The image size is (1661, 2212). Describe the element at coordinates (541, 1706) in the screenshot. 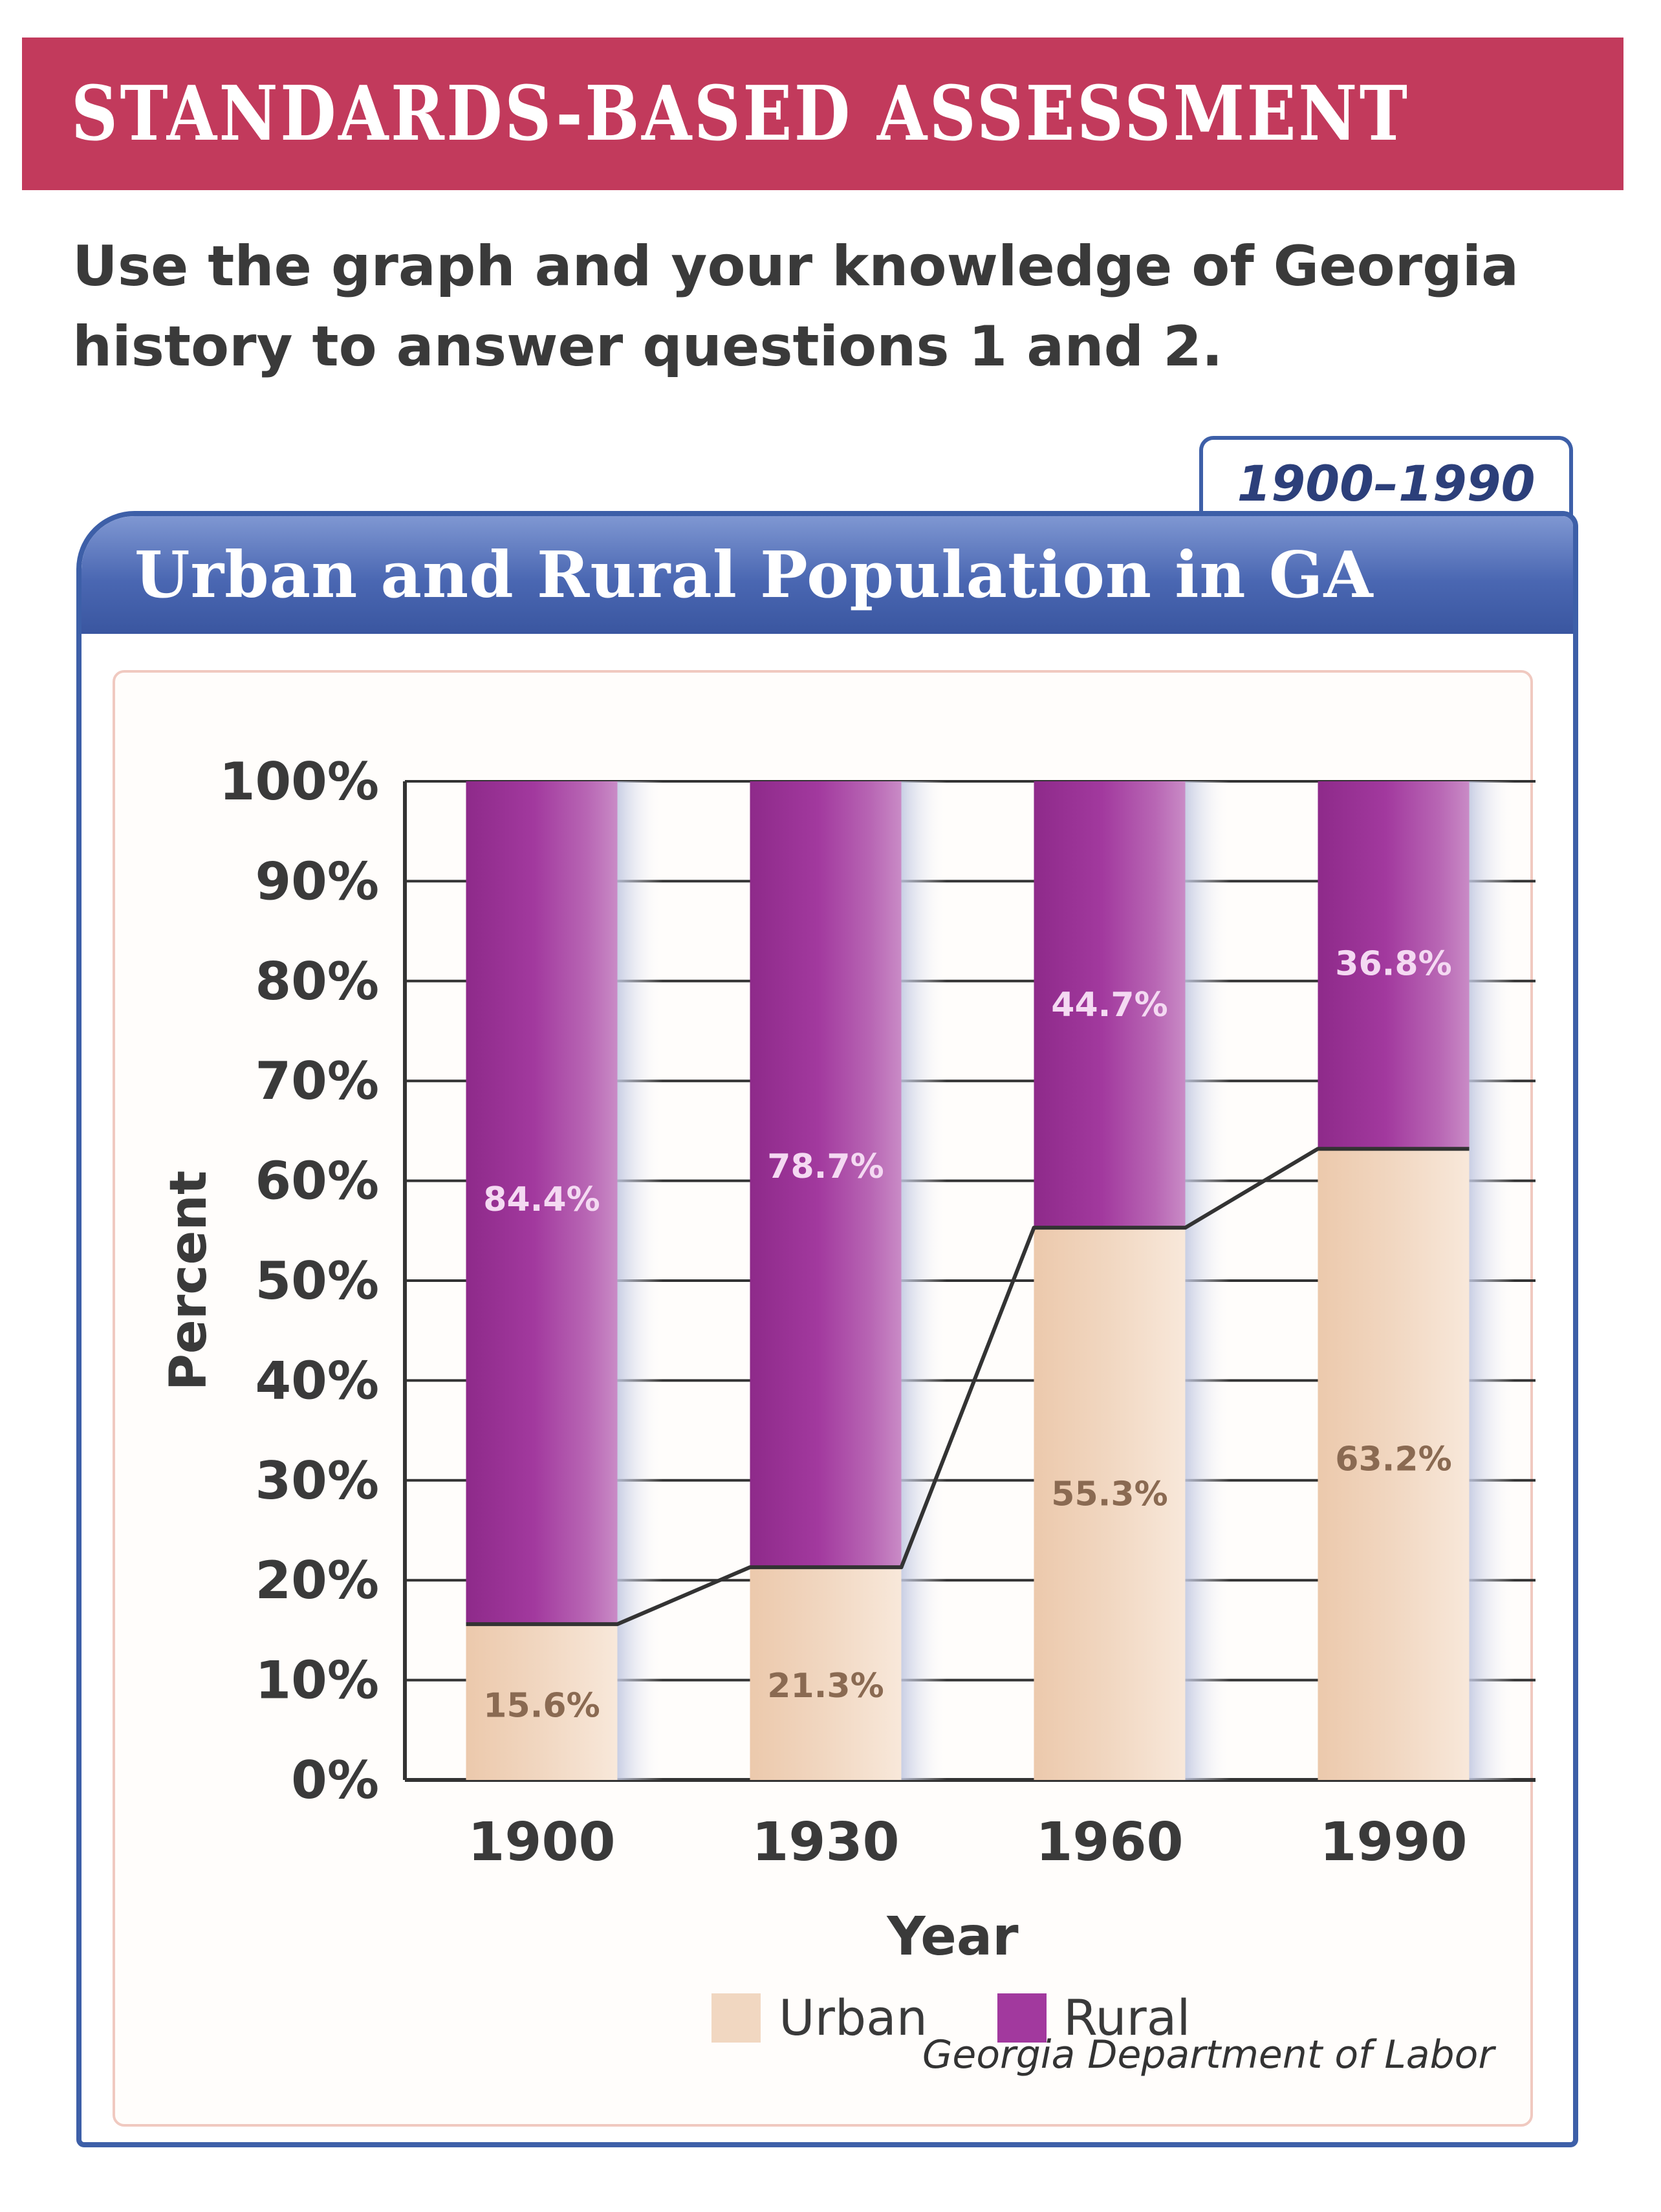

I see `urban-data-label: 15.6%` at that location.